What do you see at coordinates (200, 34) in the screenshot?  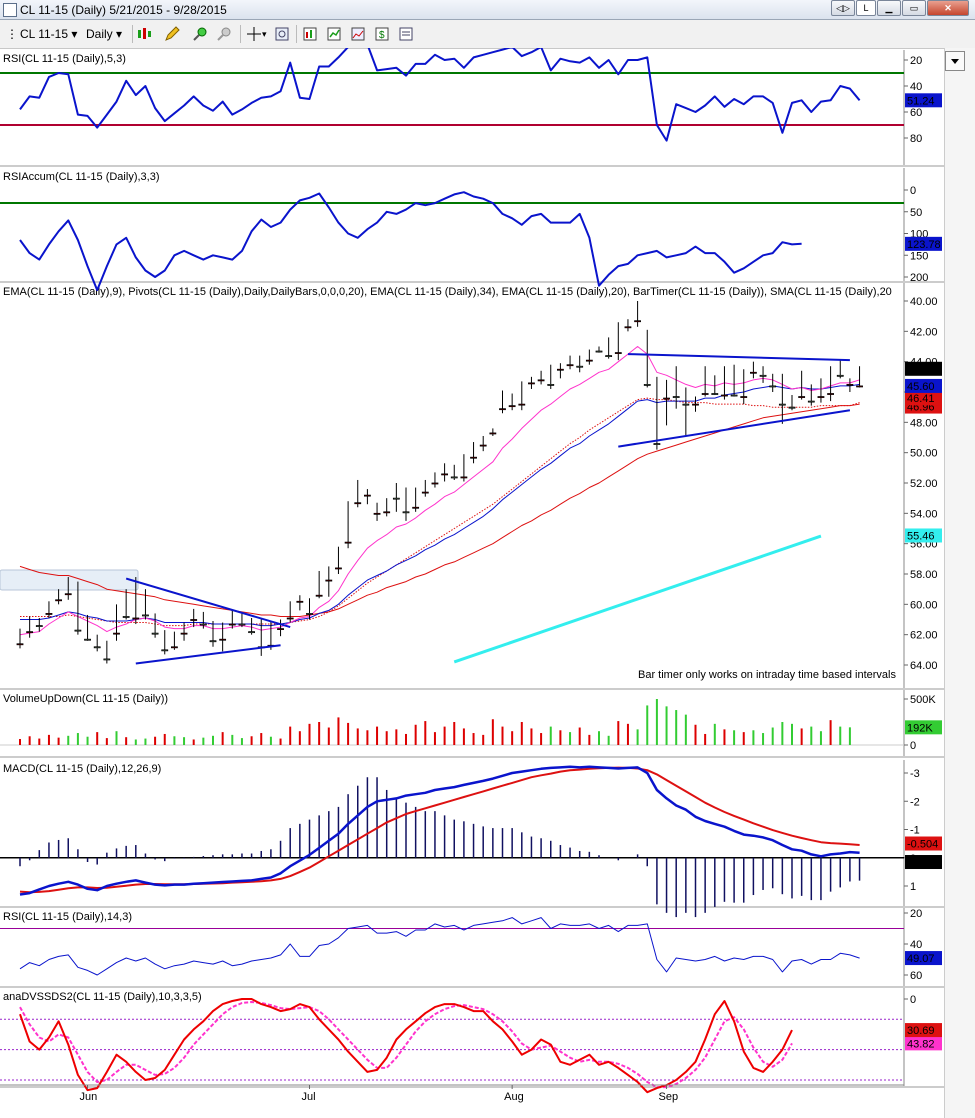 I see `zoom-in-icon` at bounding box center [200, 34].